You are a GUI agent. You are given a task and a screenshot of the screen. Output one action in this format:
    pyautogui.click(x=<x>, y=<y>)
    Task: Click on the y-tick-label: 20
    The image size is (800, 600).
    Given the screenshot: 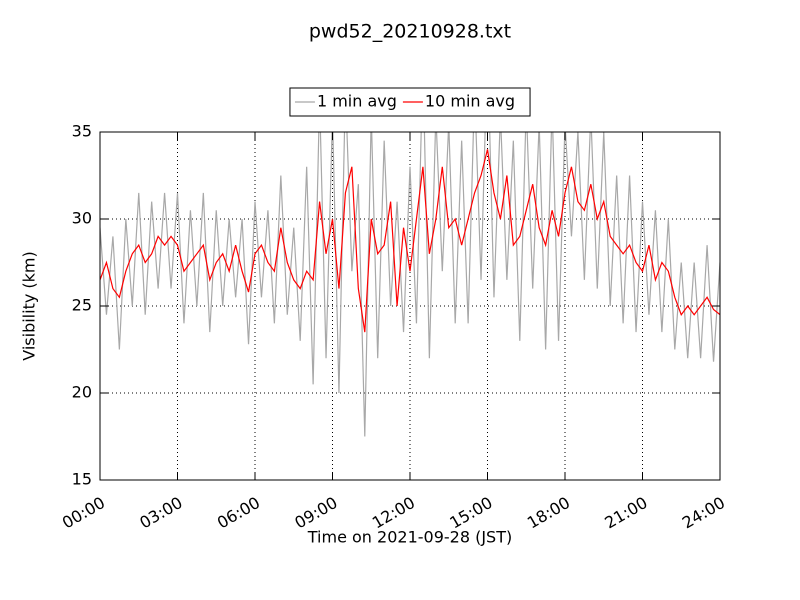 What is the action you would take?
    pyautogui.click(x=82, y=392)
    